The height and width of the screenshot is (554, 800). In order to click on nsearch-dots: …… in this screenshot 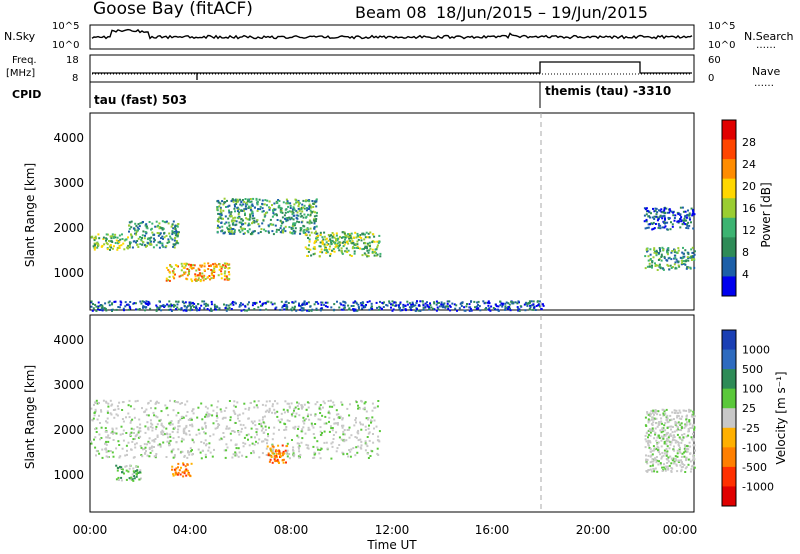, I will do `click(766, 45)`.